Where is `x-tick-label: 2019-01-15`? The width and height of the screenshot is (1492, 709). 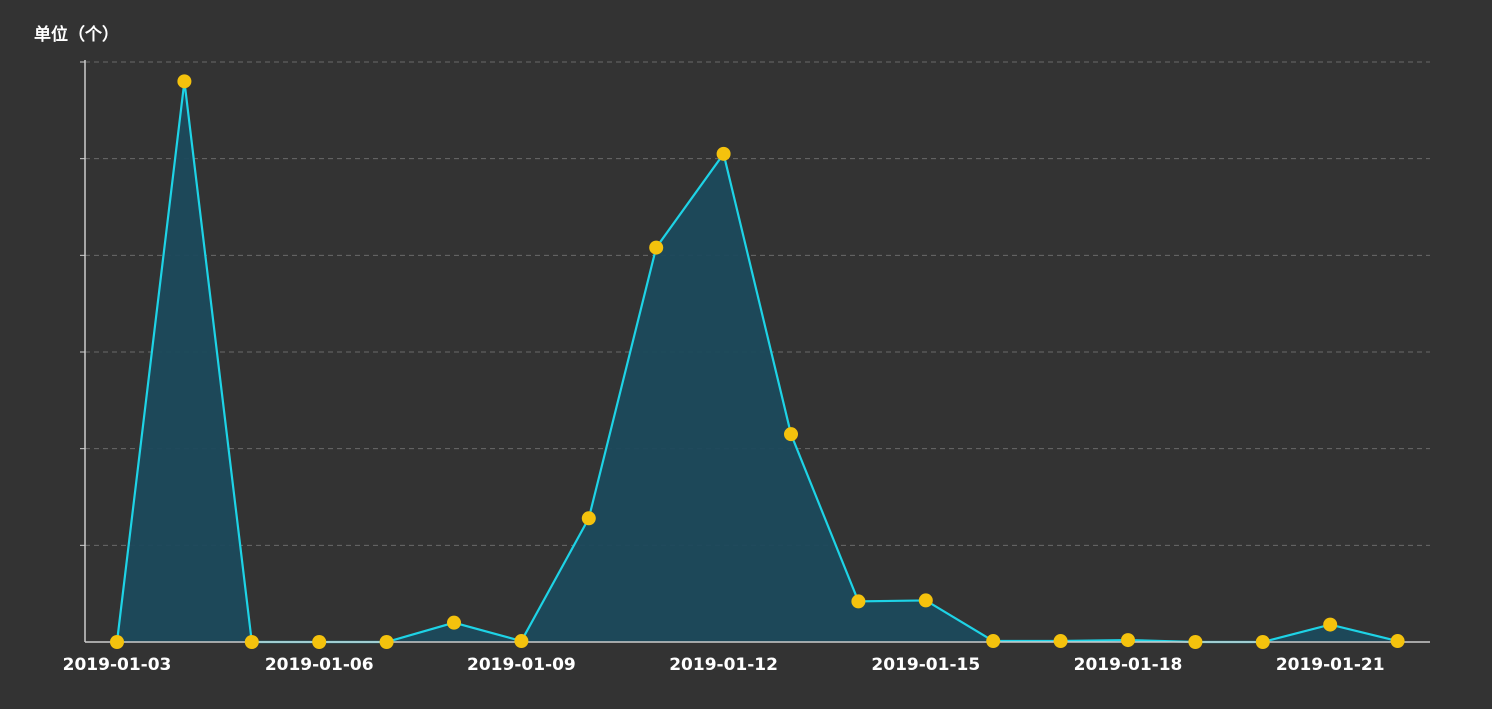
x-tick-label: 2019-01-15 is located at coordinates (925, 665).